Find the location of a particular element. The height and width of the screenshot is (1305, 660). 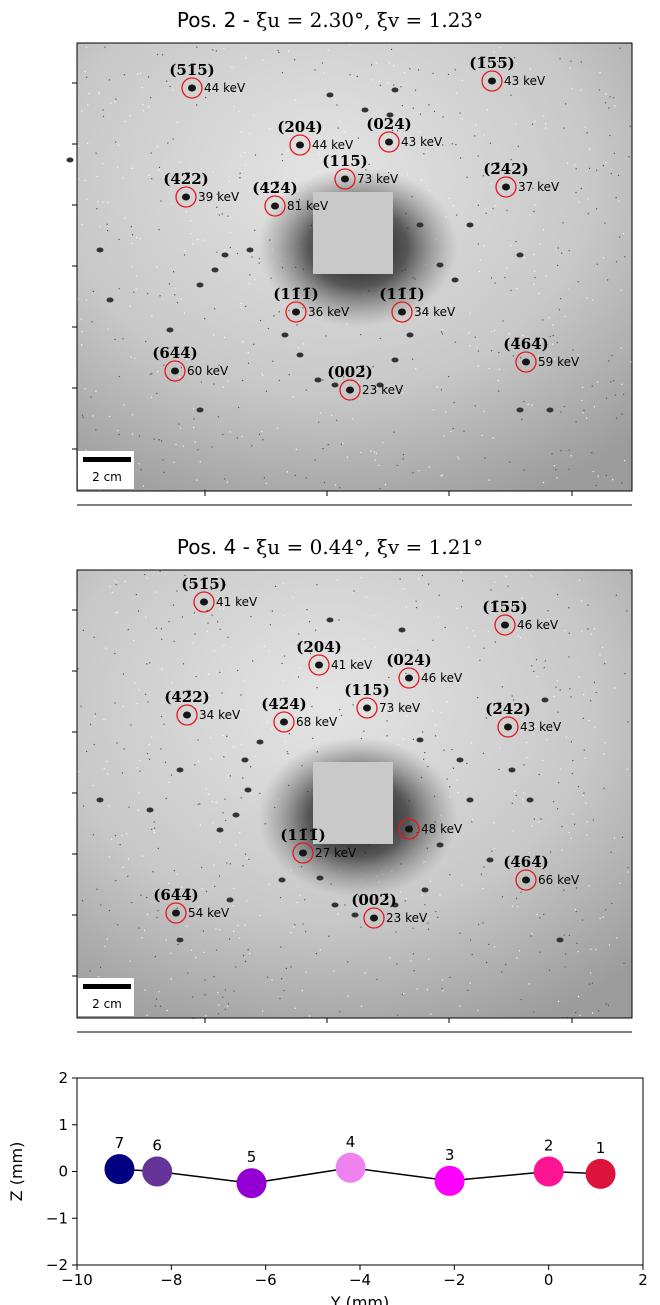

position-label-3: 3 is located at coordinates (450, 1155).